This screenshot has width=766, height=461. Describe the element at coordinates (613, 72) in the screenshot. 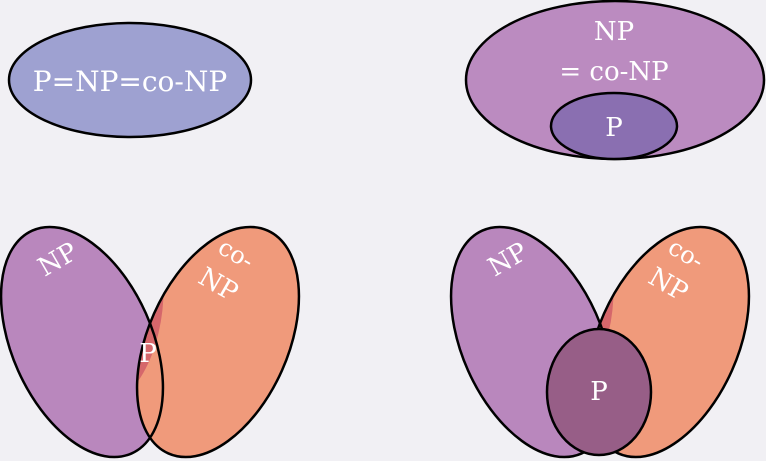

I see `conp-label: = co-NP` at that location.